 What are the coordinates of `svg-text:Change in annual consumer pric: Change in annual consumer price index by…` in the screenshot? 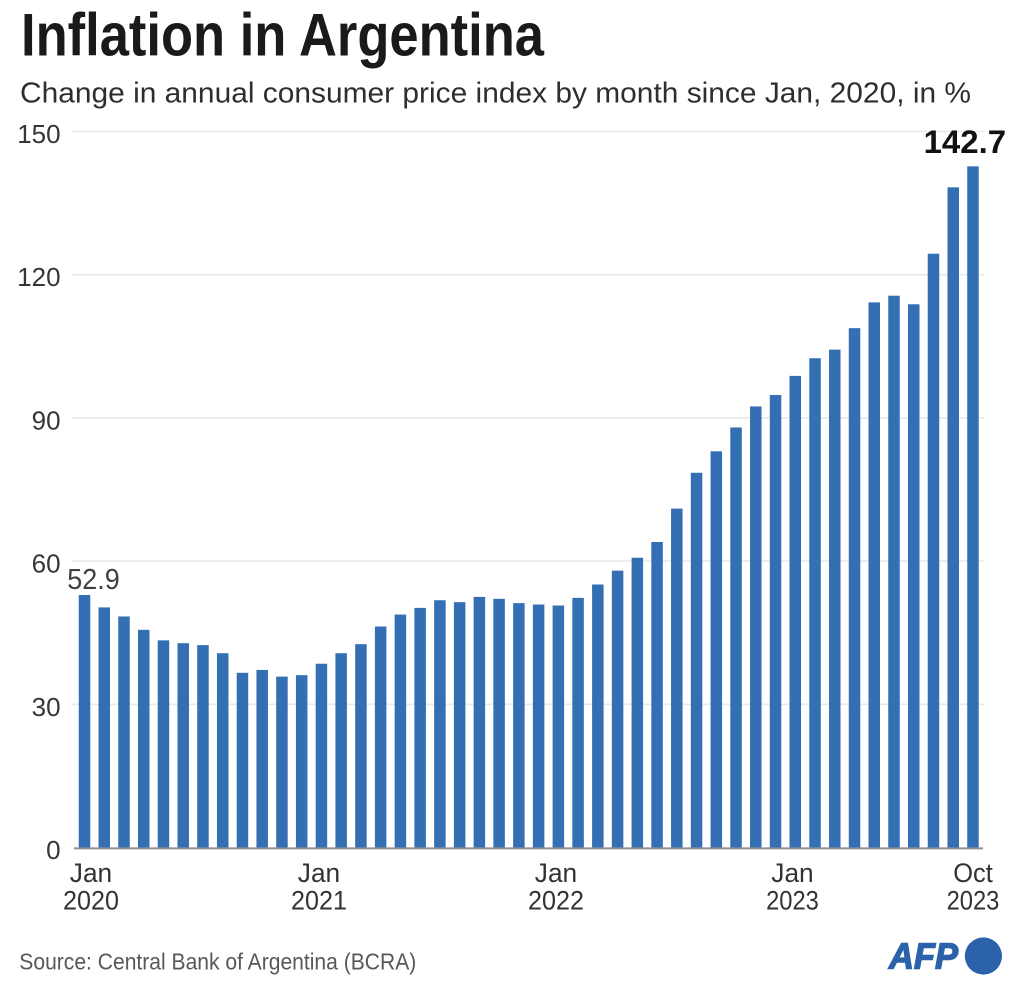 It's located at (495, 94).